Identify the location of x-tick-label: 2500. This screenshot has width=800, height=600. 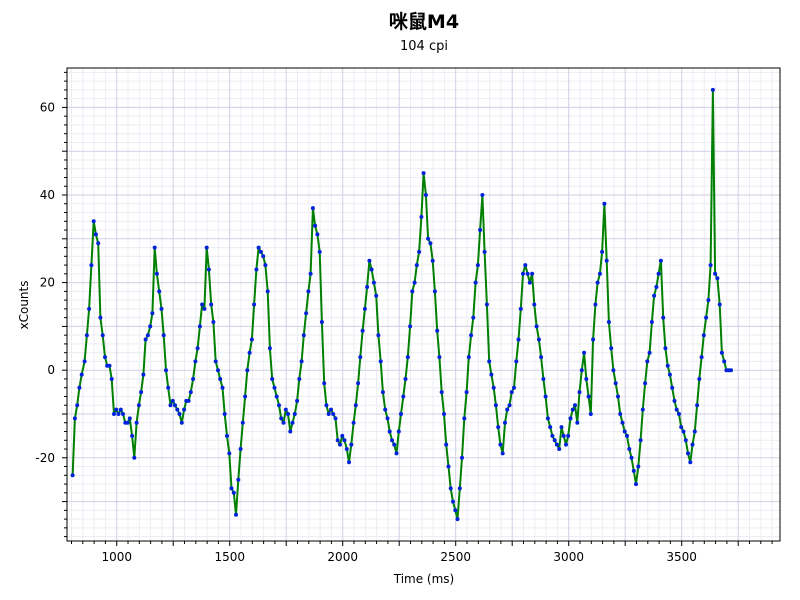
(455, 557).